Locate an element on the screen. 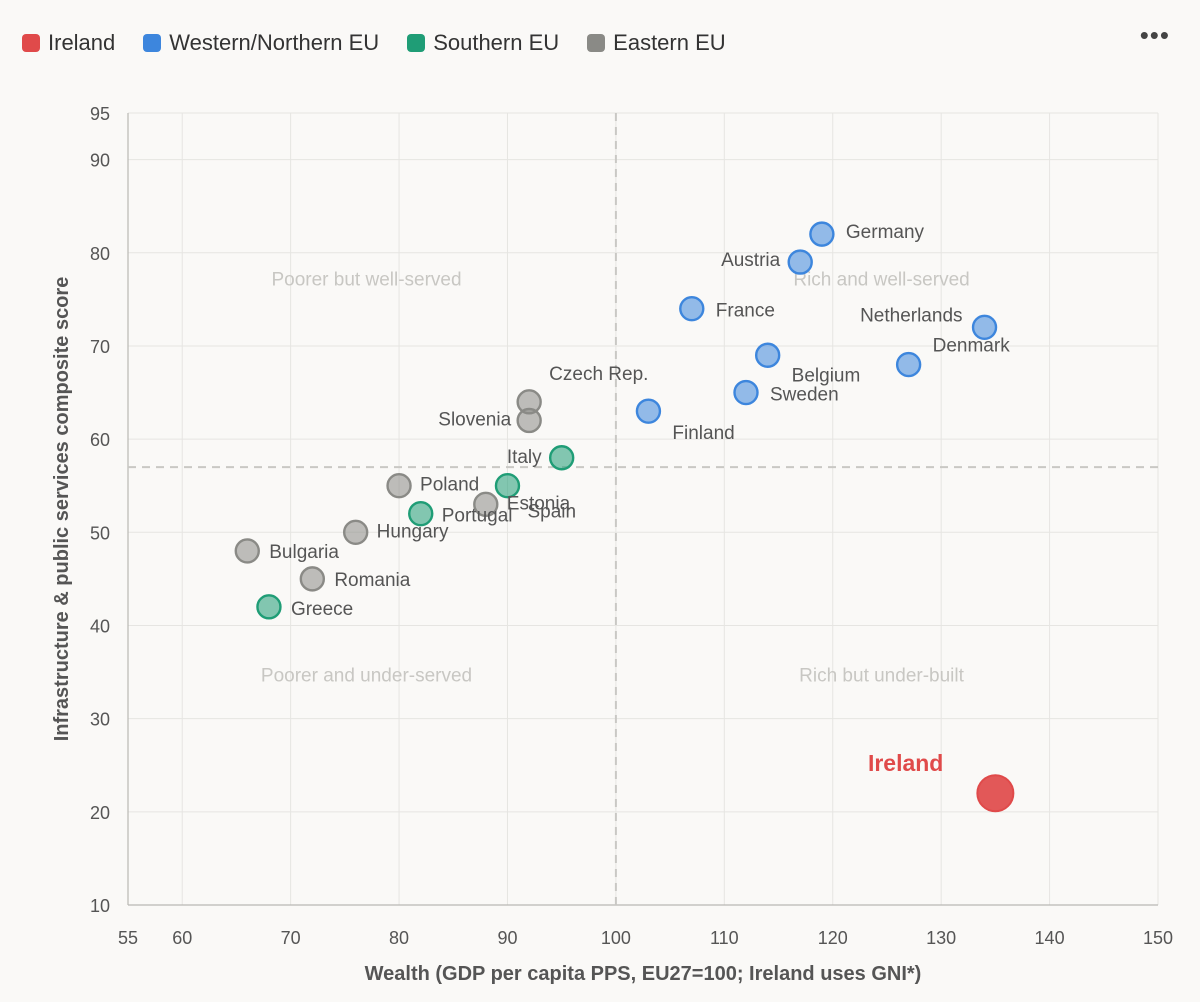 The height and width of the screenshot is (1002, 1200). point-label-ireland: Ireland is located at coordinates (905, 763).